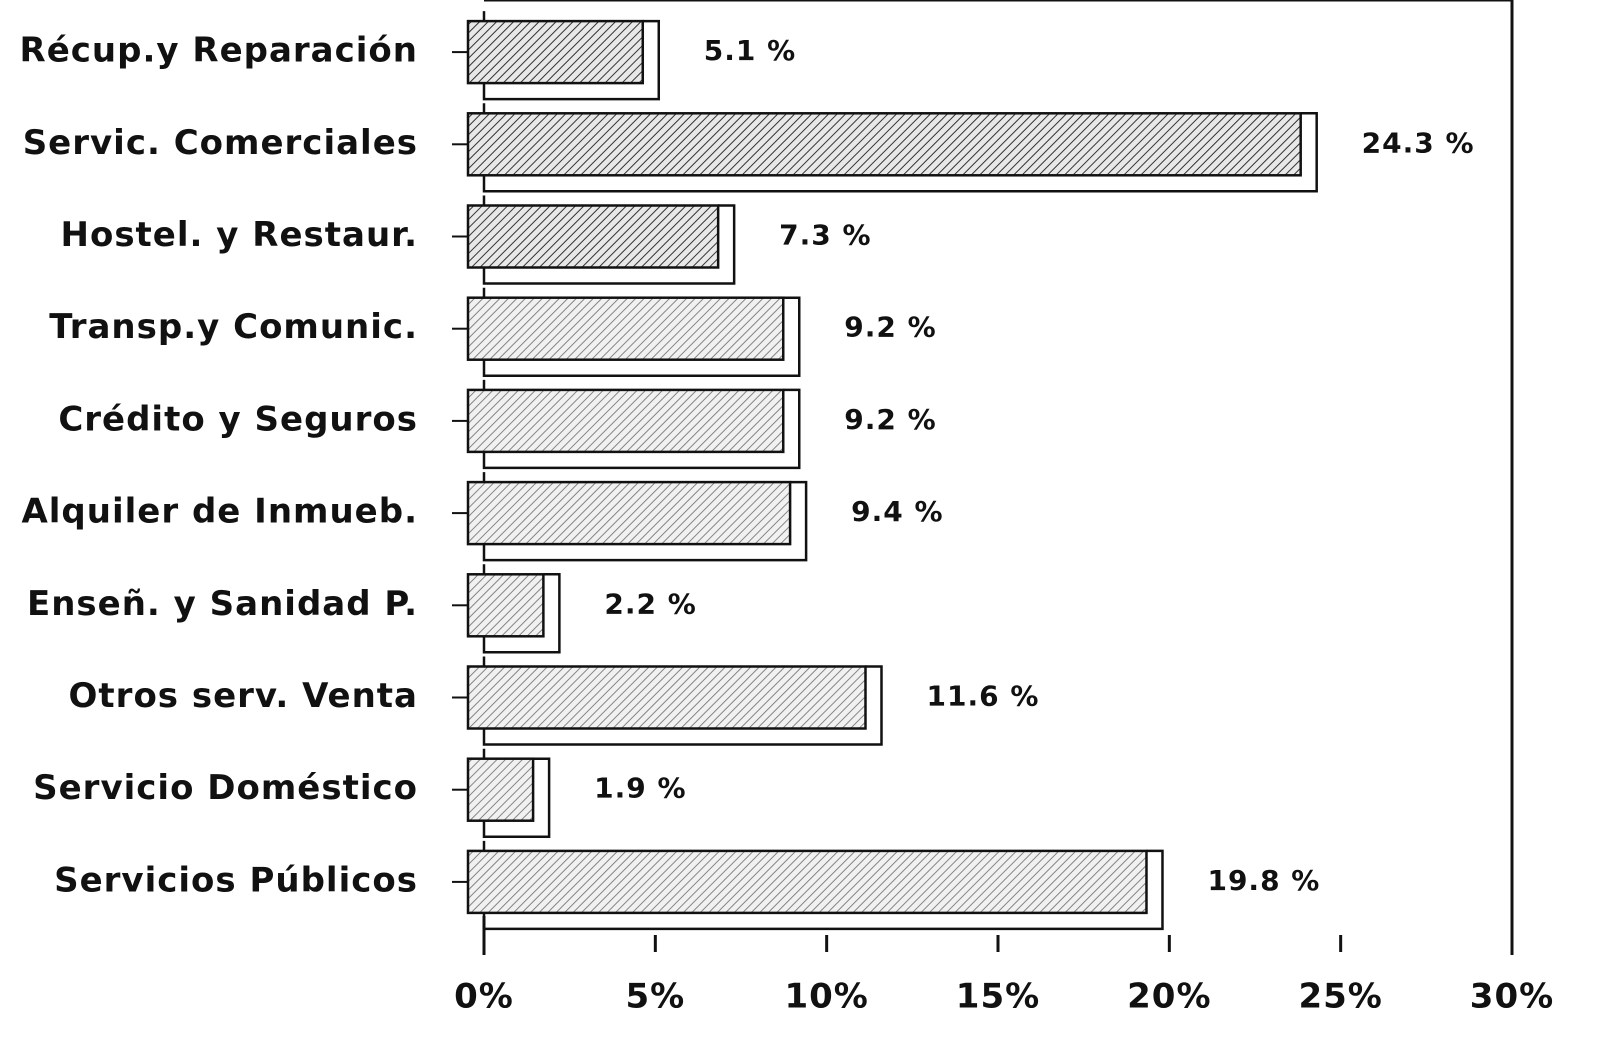 The height and width of the screenshot is (1037, 1598). What do you see at coordinates (640, 788) in the screenshot?
I see `value-label: 1.9 %` at bounding box center [640, 788].